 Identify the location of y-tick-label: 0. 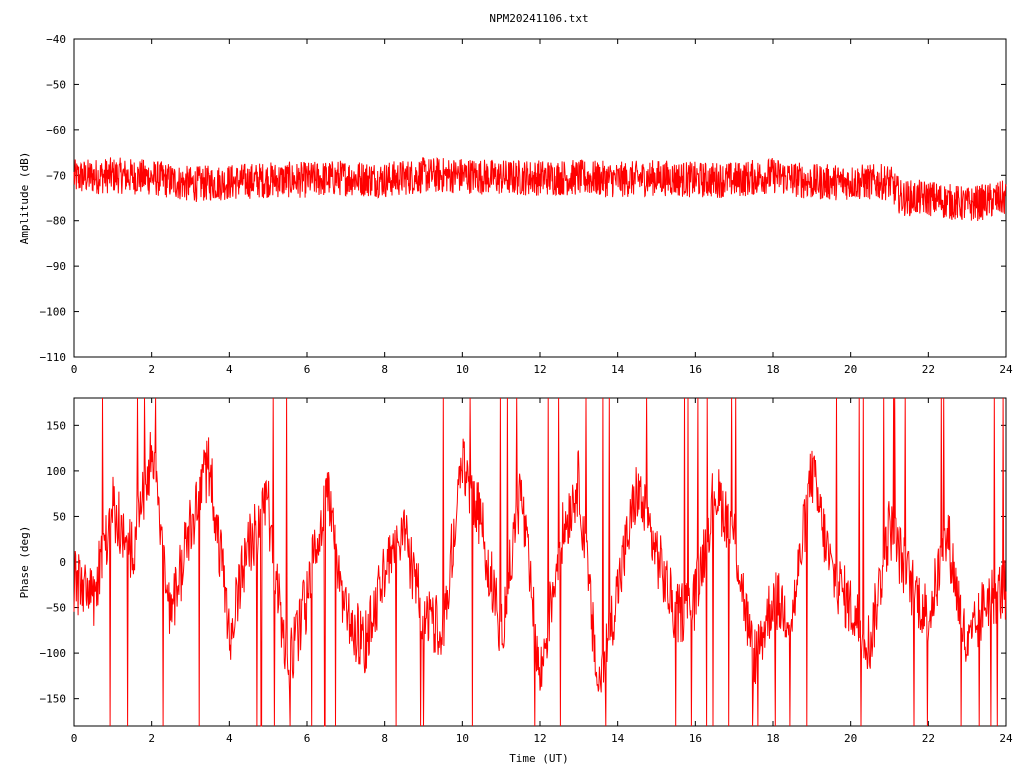
(62, 562).